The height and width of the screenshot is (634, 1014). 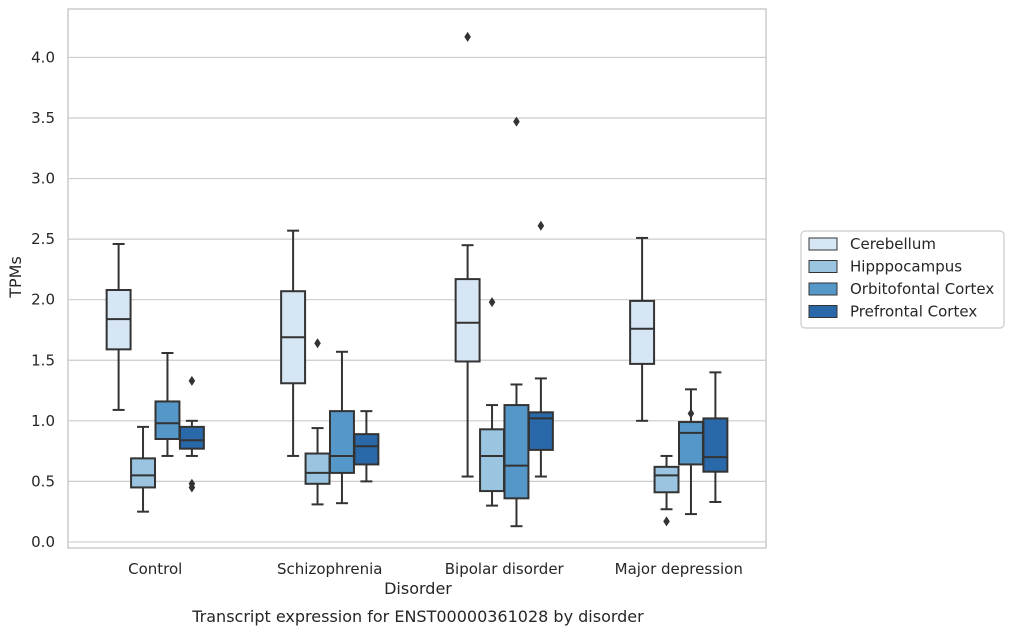 What do you see at coordinates (43, 118) in the screenshot?
I see `y-tick-label: 3.5` at bounding box center [43, 118].